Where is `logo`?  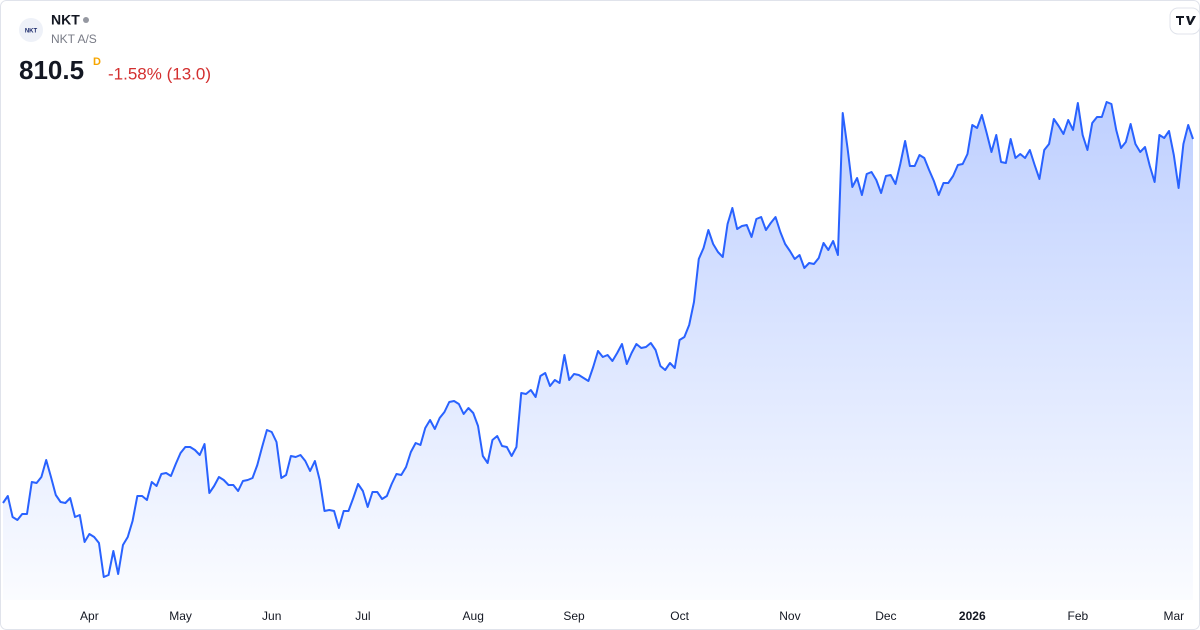 logo is located at coordinates (31, 30).